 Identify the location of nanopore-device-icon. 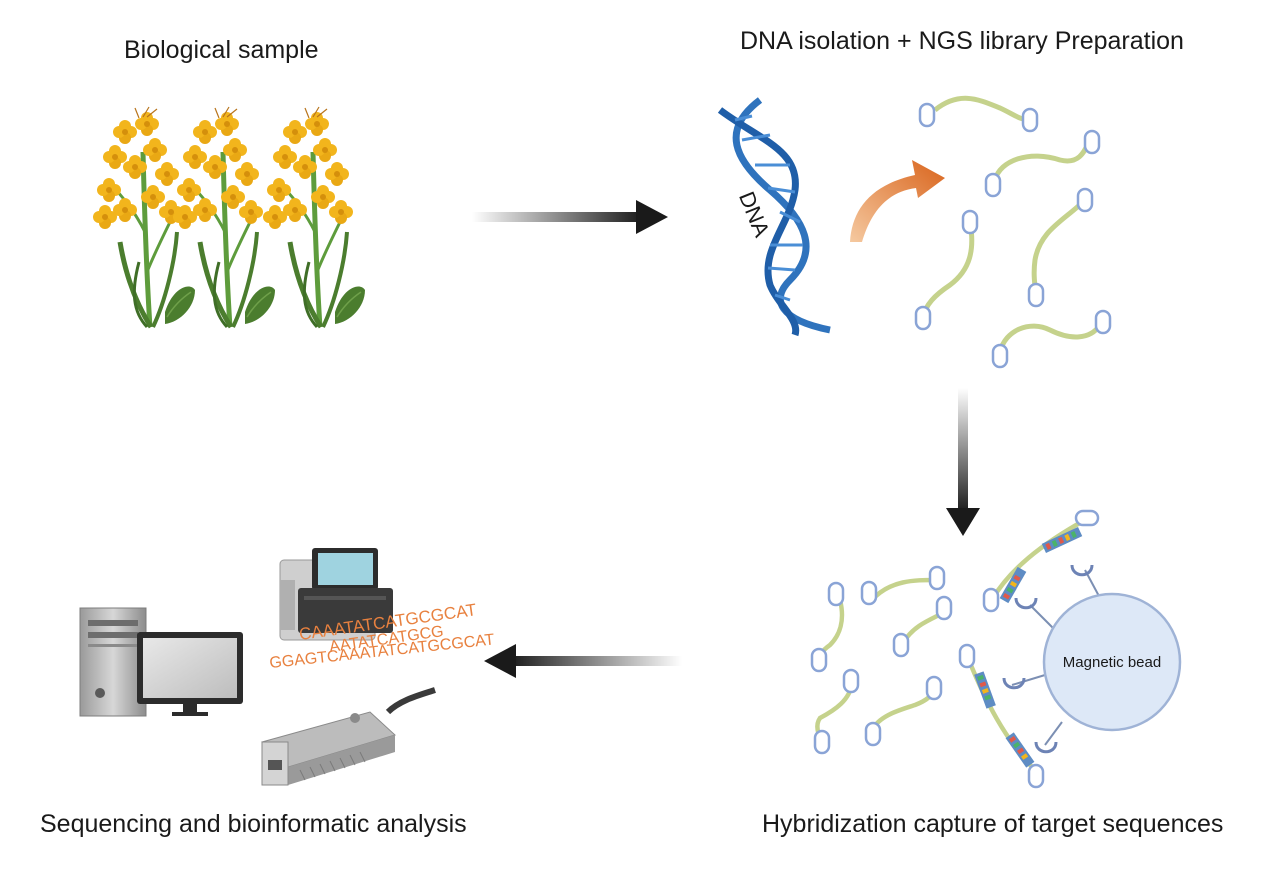
(348, 736).